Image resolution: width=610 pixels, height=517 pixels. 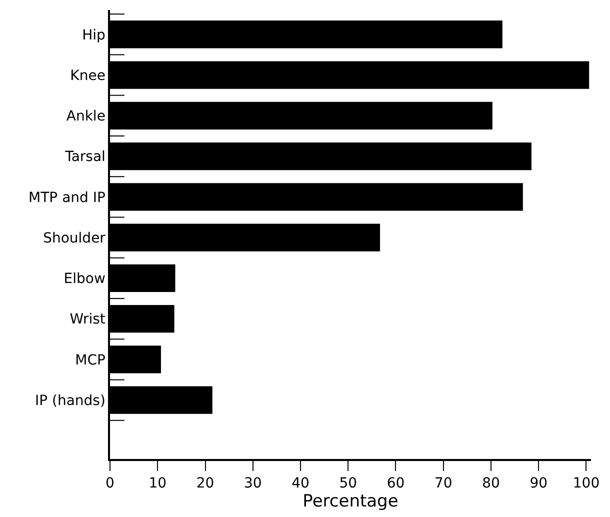 What do you see at coordinates (110, 484) in the screenshot?
I see `x-tick-label: 0` at bounding box center [110, 484].